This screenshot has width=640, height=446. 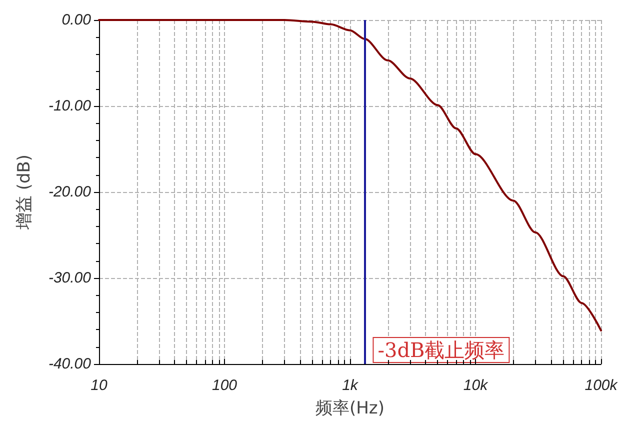 What do you see at coordinates (99, 385) in the screenshot?
I see `x-tick-label: 10` at bounding box center [99, 385].